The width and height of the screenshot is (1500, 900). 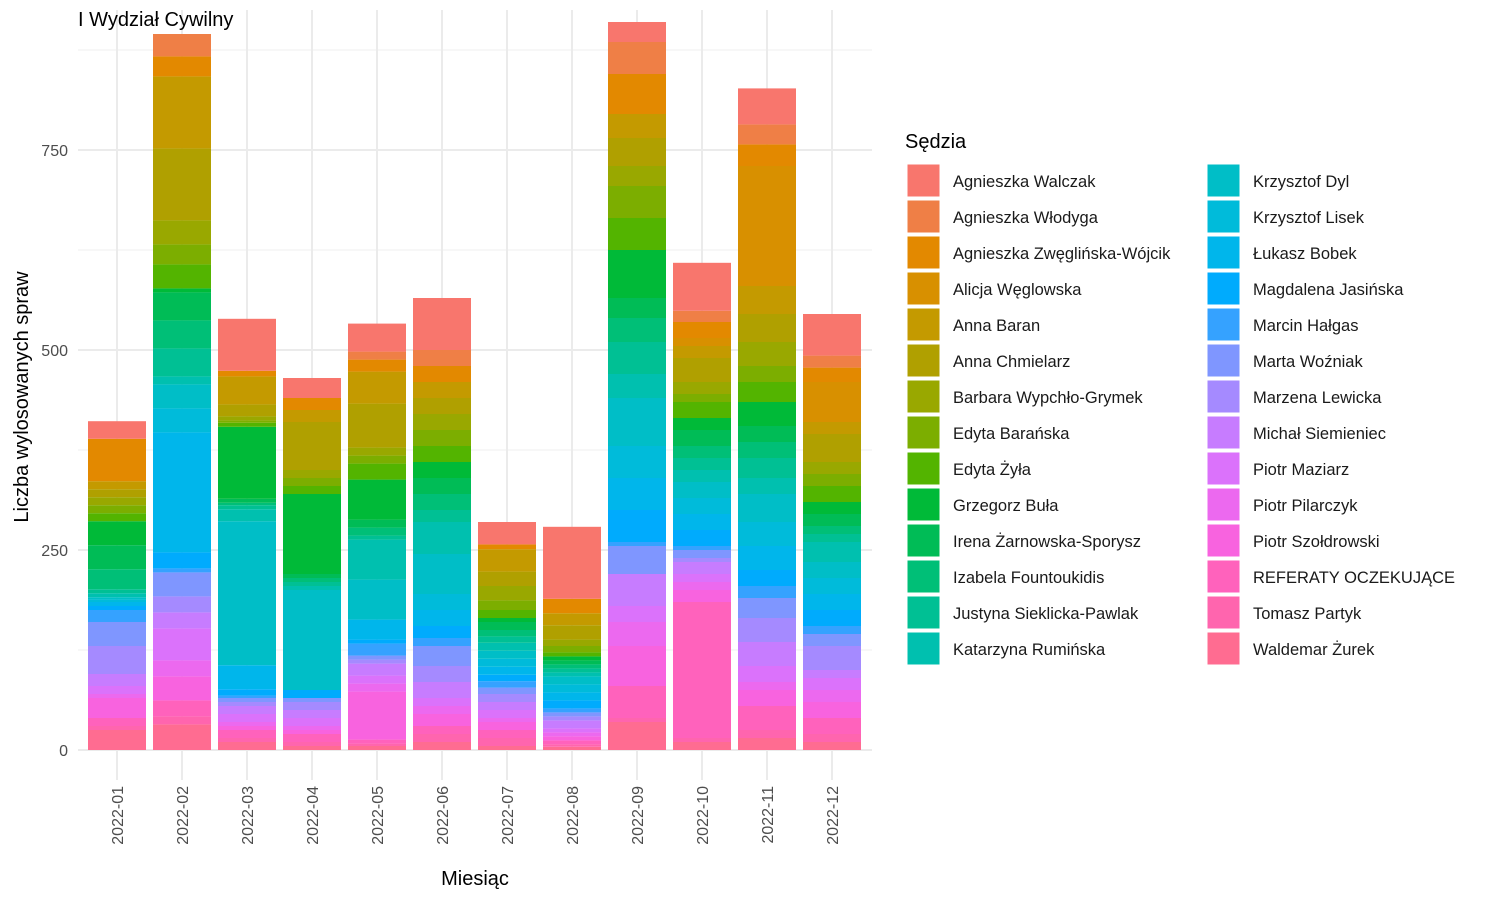 I want to click on legend-item: Agnieszka Walczak, so click(x=1001, y=180).